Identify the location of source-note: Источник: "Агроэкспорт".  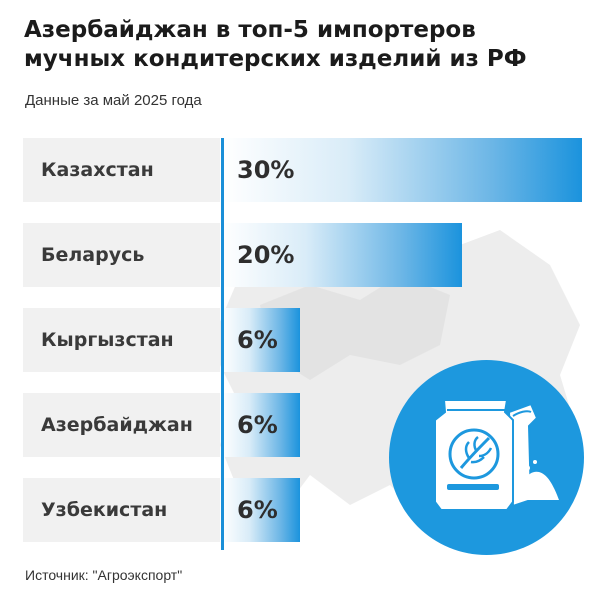
(104, 575).